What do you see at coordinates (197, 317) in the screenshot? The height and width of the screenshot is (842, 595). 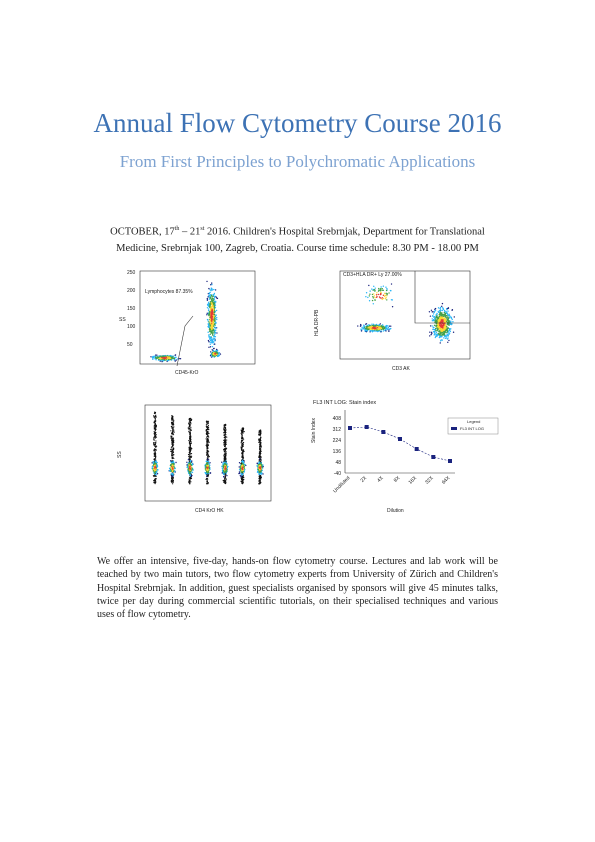 I see `frame` at bounding box center [197, 317].